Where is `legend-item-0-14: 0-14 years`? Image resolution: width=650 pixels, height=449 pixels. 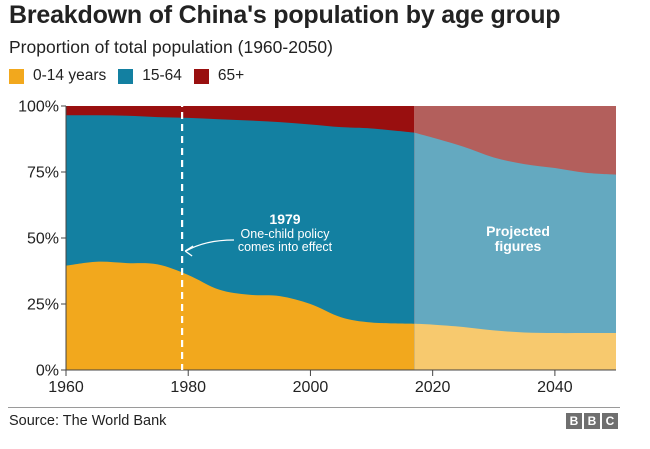
legend-item-0-14: 0-14 years is located at coordinates (57, 76).